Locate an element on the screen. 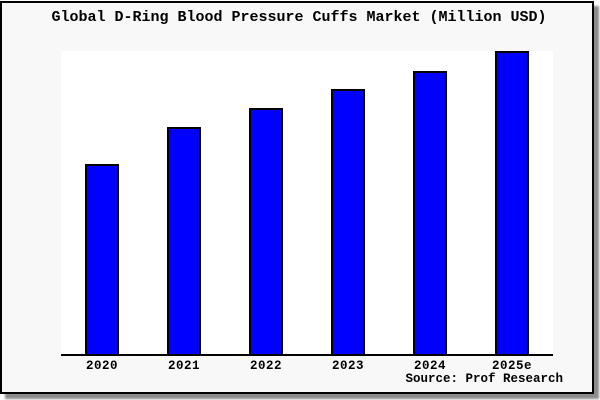 The height and width of the screenshot is (400, 600). x-tick-2023: 2023 is located at coordinates (347, 366).